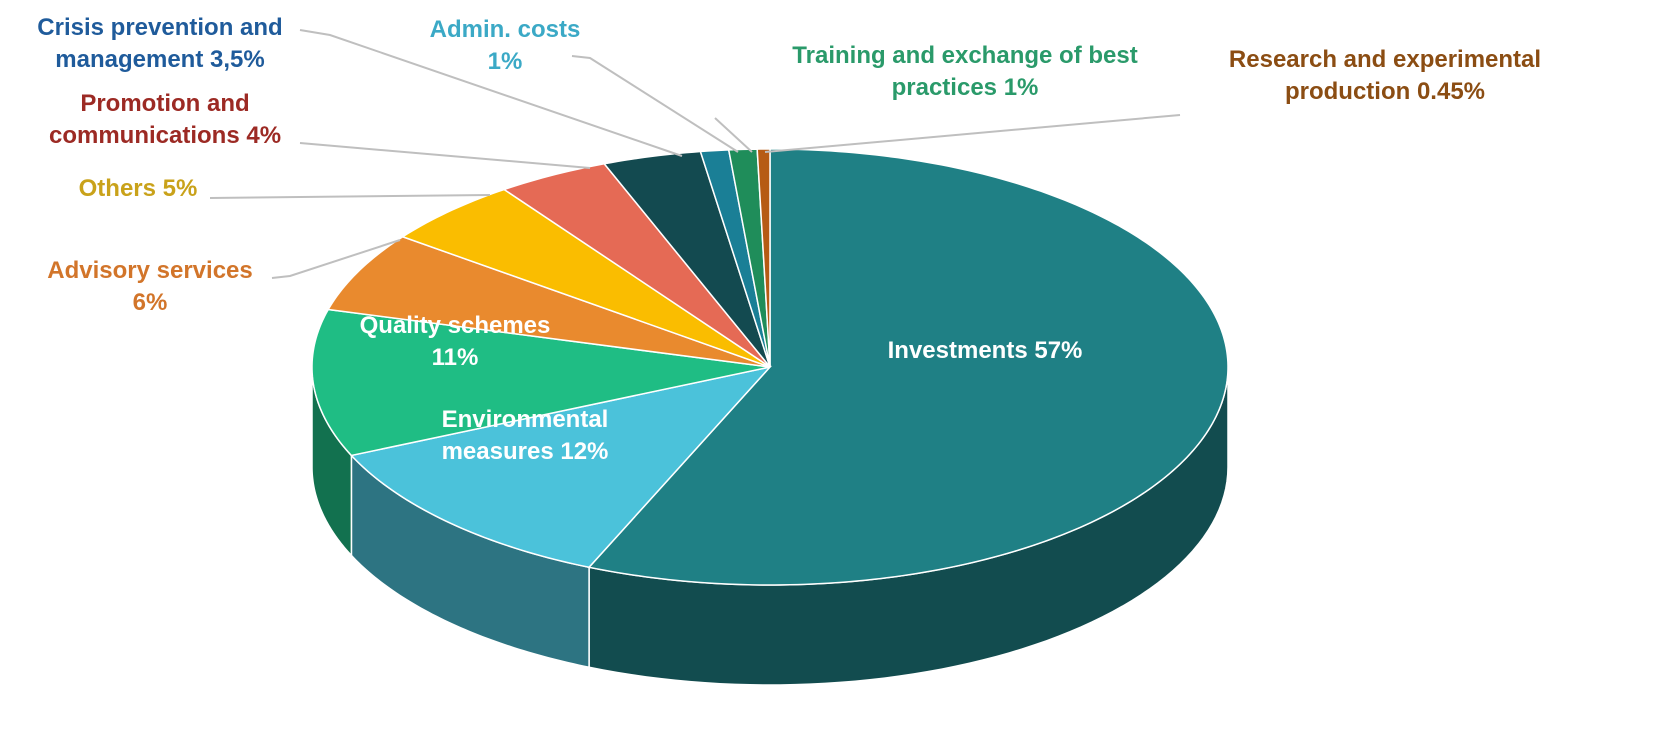 This screenshot has width=1675, height=731. Describe the element at coordinates (149, 119) in the screenshot. I see `category-label: Promotion and communications` at that location.